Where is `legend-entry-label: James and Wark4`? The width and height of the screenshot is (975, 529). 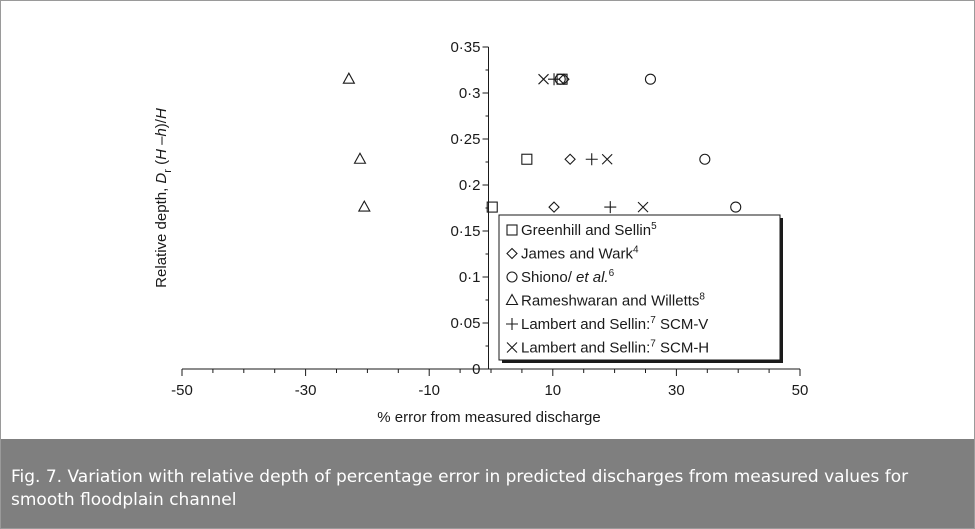 legend-entry-label: James and Wark4 is located at coordinates (580, 254).